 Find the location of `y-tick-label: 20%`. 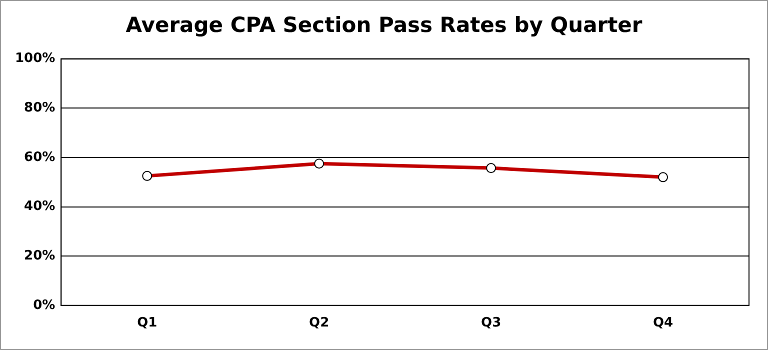

y-tick-label: 20% is located at coordinates (40, 256).